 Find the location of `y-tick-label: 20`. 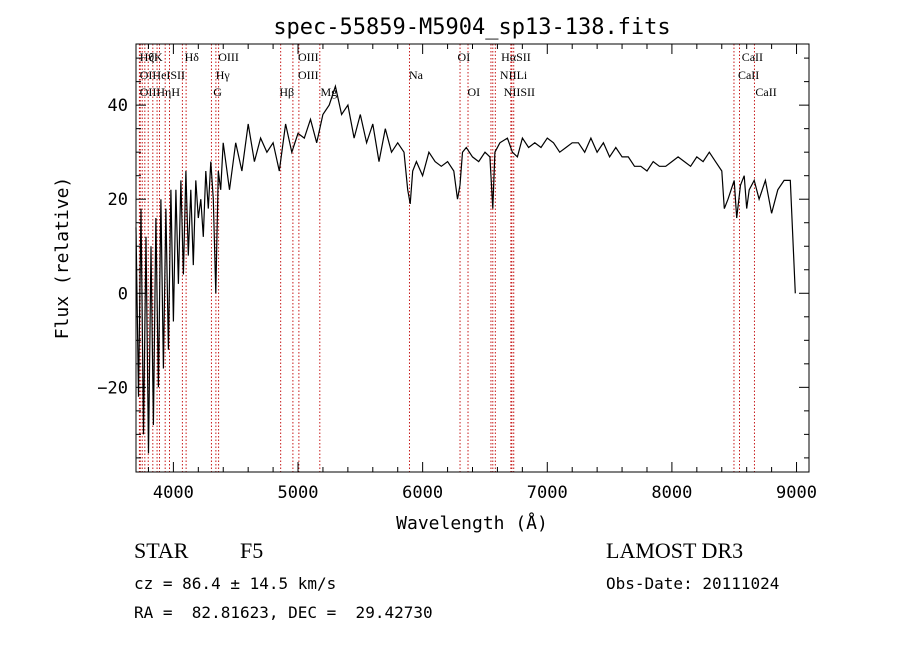

y-tick-label: 20 is located at coordinates (118, 200).